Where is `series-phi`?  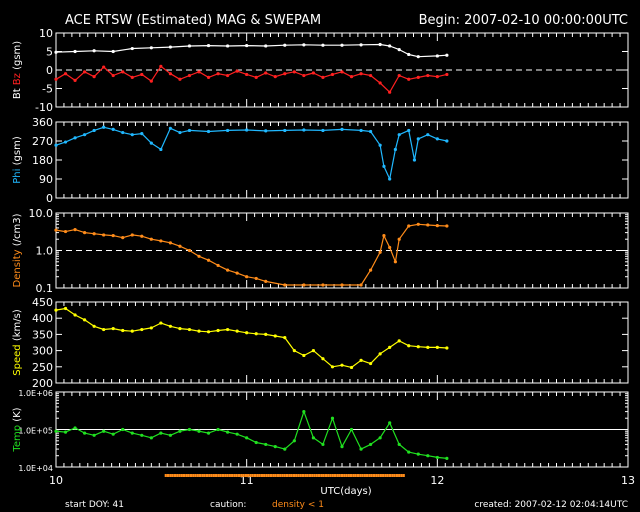 series-phi is located at coordinates (251, 153).